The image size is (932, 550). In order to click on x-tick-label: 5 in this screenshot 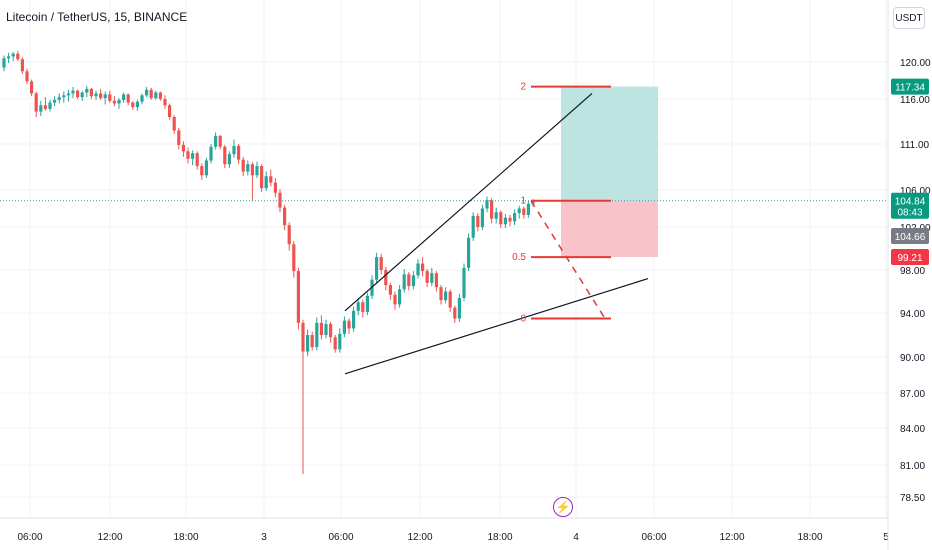, I will do `click(886, 537)`.